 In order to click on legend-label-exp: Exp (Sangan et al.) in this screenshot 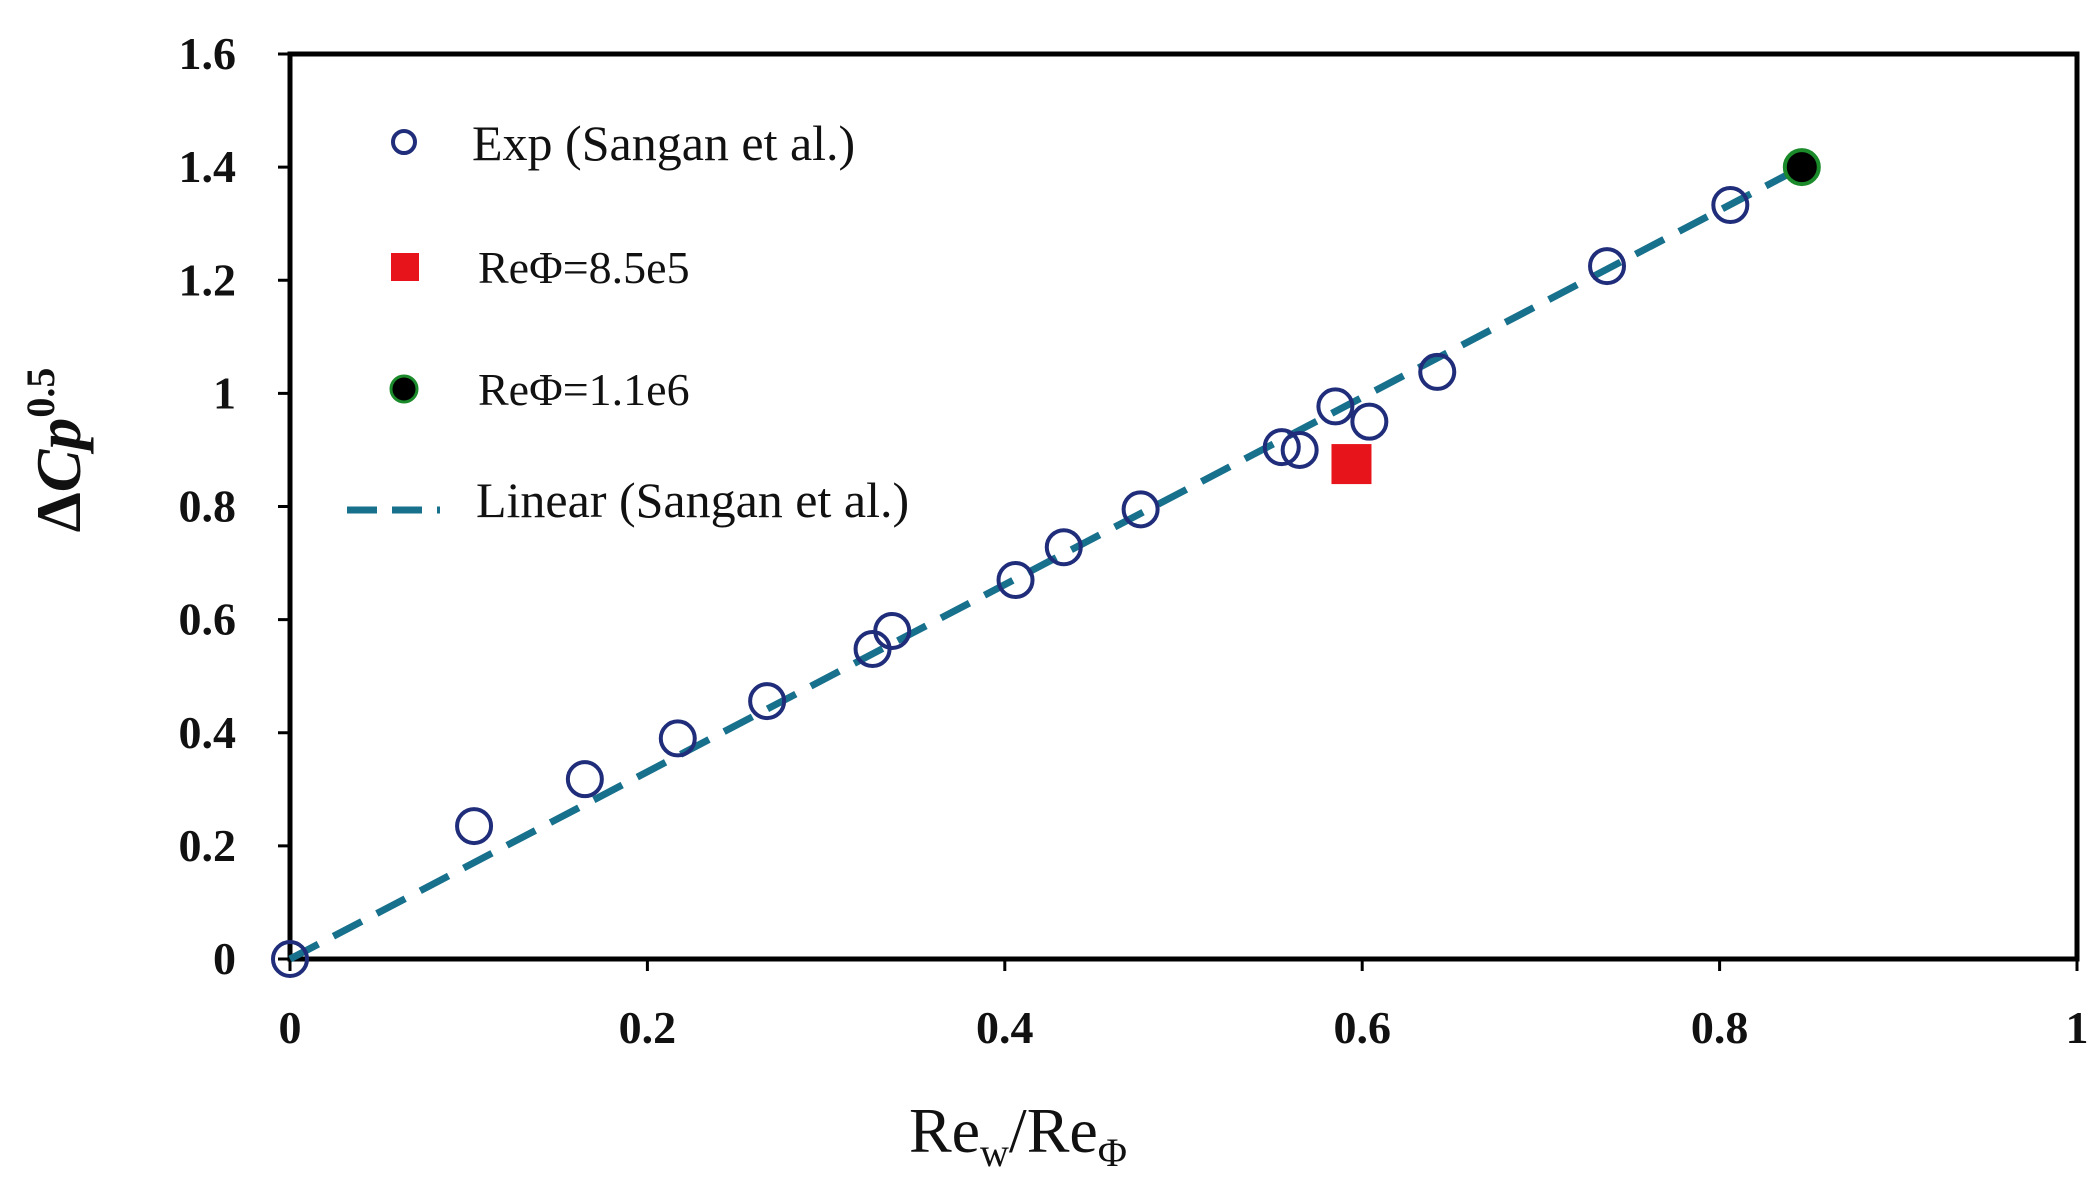, I will do `click(663, 143)`.